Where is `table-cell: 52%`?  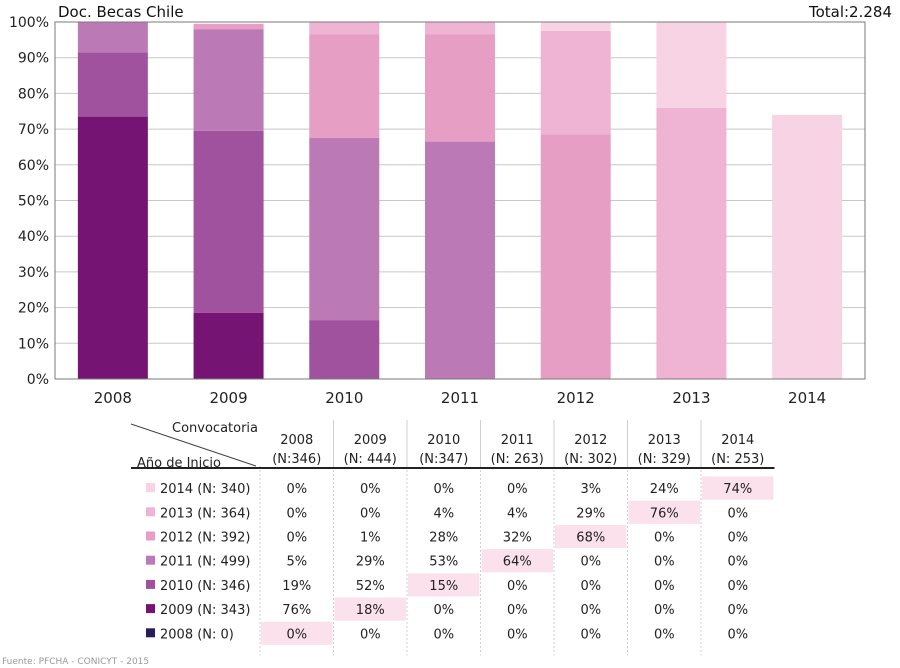 table-cell: 52% is located at coordinates (370, 586).